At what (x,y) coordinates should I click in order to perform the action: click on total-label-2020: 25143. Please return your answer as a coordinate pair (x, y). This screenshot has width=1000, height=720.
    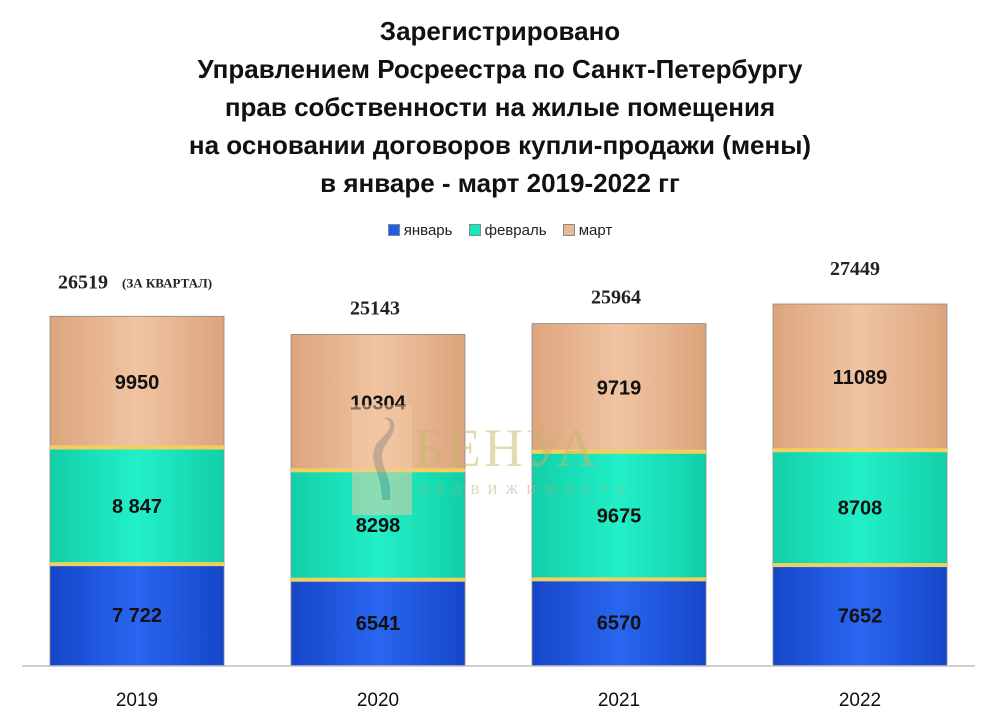
    Looking at the image, I should click on (375, 308).